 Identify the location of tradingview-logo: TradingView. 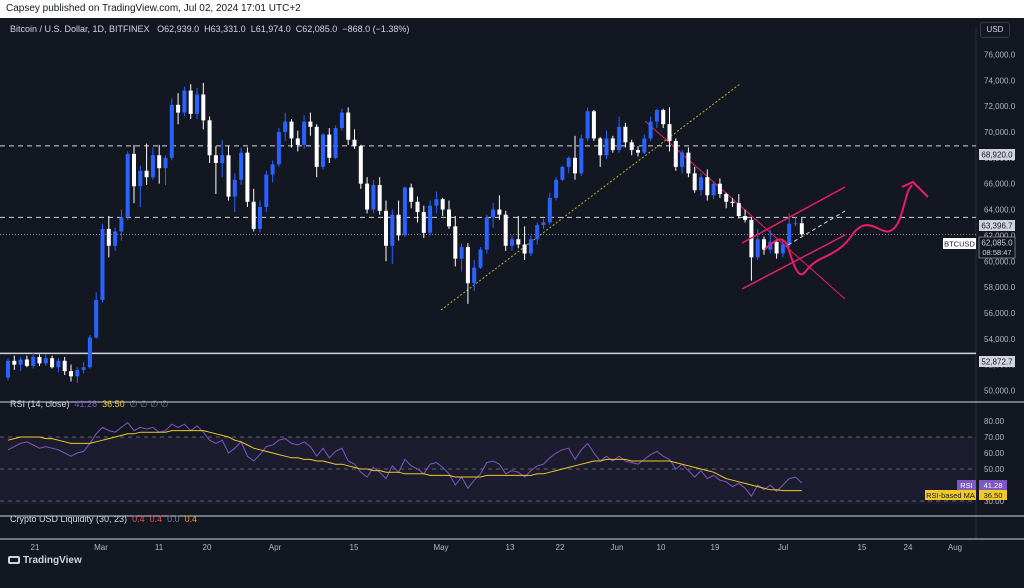
(45, 560).